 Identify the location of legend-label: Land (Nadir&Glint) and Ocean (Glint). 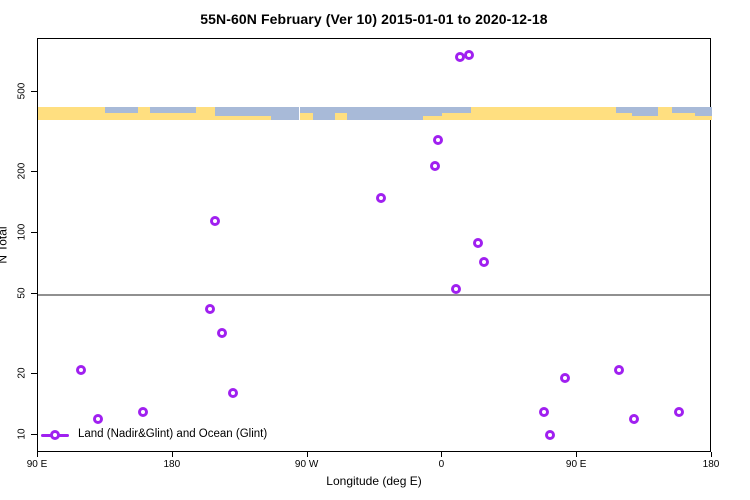
(173, 433).